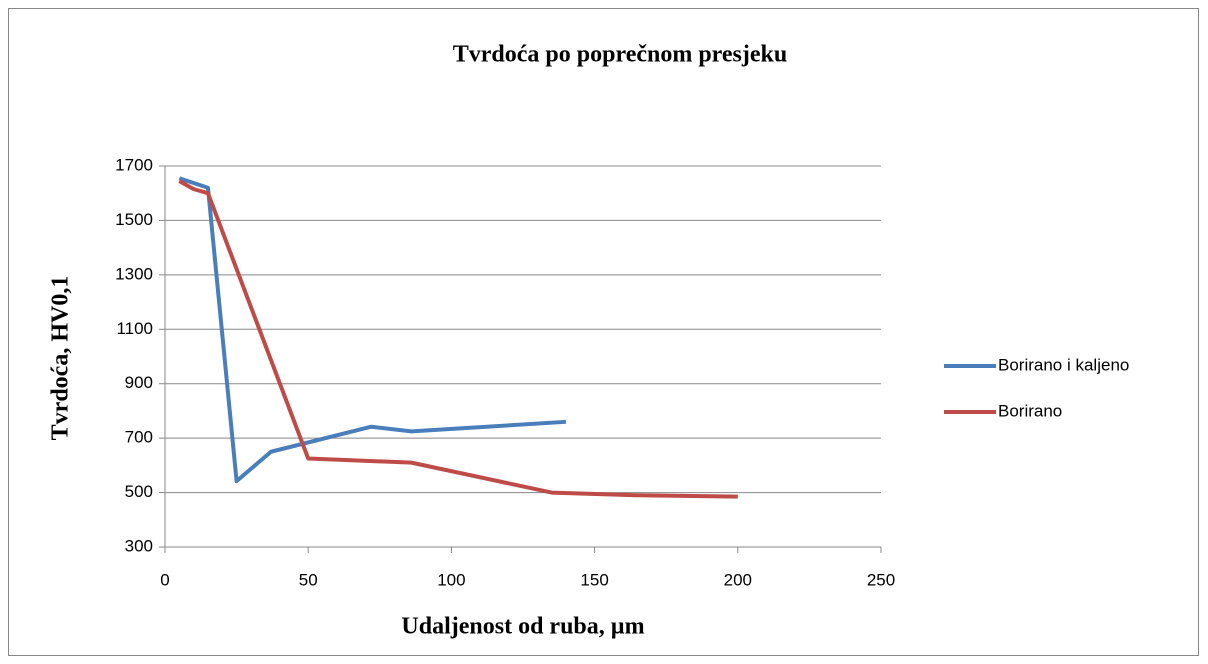 This screenshot has height=664, width=1208. What do you see at coordinates (522, 627) in the screenshot?
I see `x-axis-title: Udaljenost od ruba, µm` at bounding box center [522, 627].